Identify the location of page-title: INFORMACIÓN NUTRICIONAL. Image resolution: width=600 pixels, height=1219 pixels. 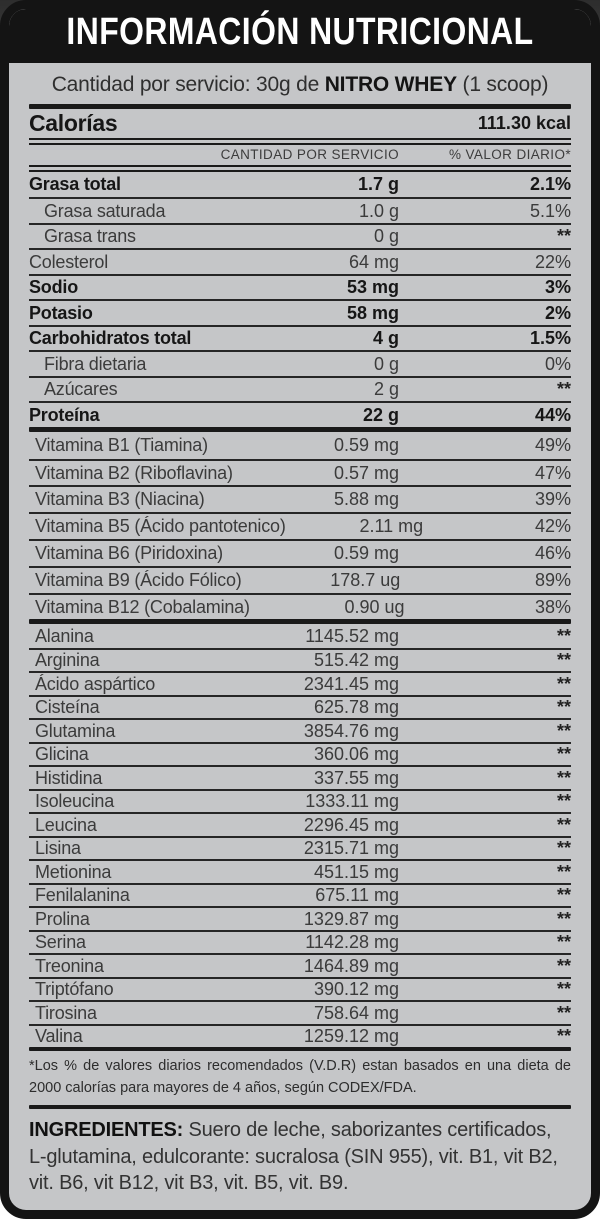
(300, 32).